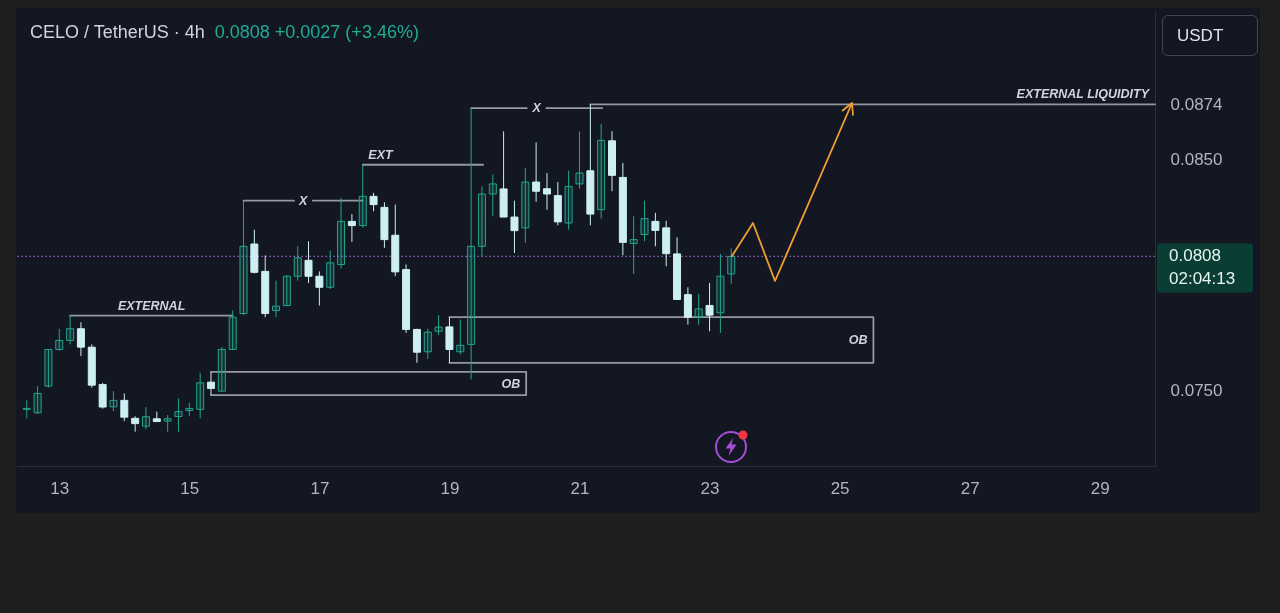  What do you see at coordinates (1100, 488) in the screenshot?
I see `x-tick-label: 29` at bounding box center [1100, 488].